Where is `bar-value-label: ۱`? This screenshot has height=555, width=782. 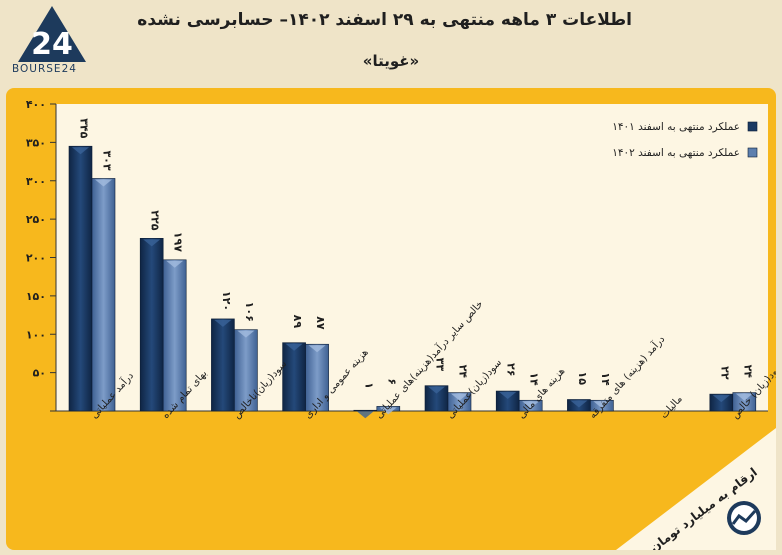 bar-value-label: ۱ is located at coordinates (368, 385).